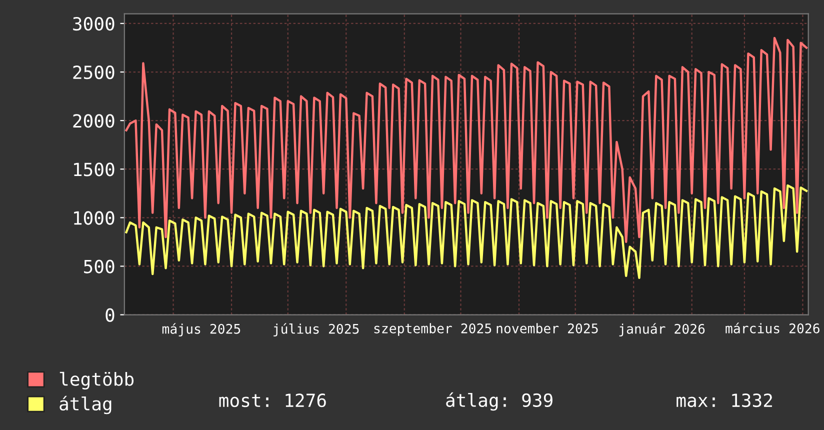 This screenshot has height=430, width=824. I want to click on text: átlag: 939, so click(499, 401).